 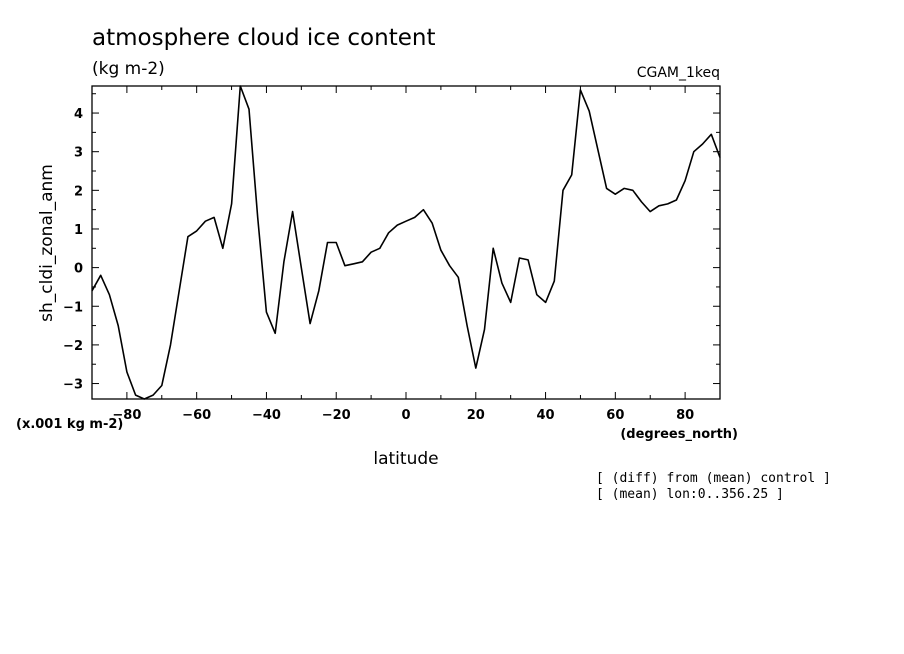 What do you see at coordinates (78, 153) in the screenshot?
I see `y-tick-label: 3` at bounding box center [78, 153].